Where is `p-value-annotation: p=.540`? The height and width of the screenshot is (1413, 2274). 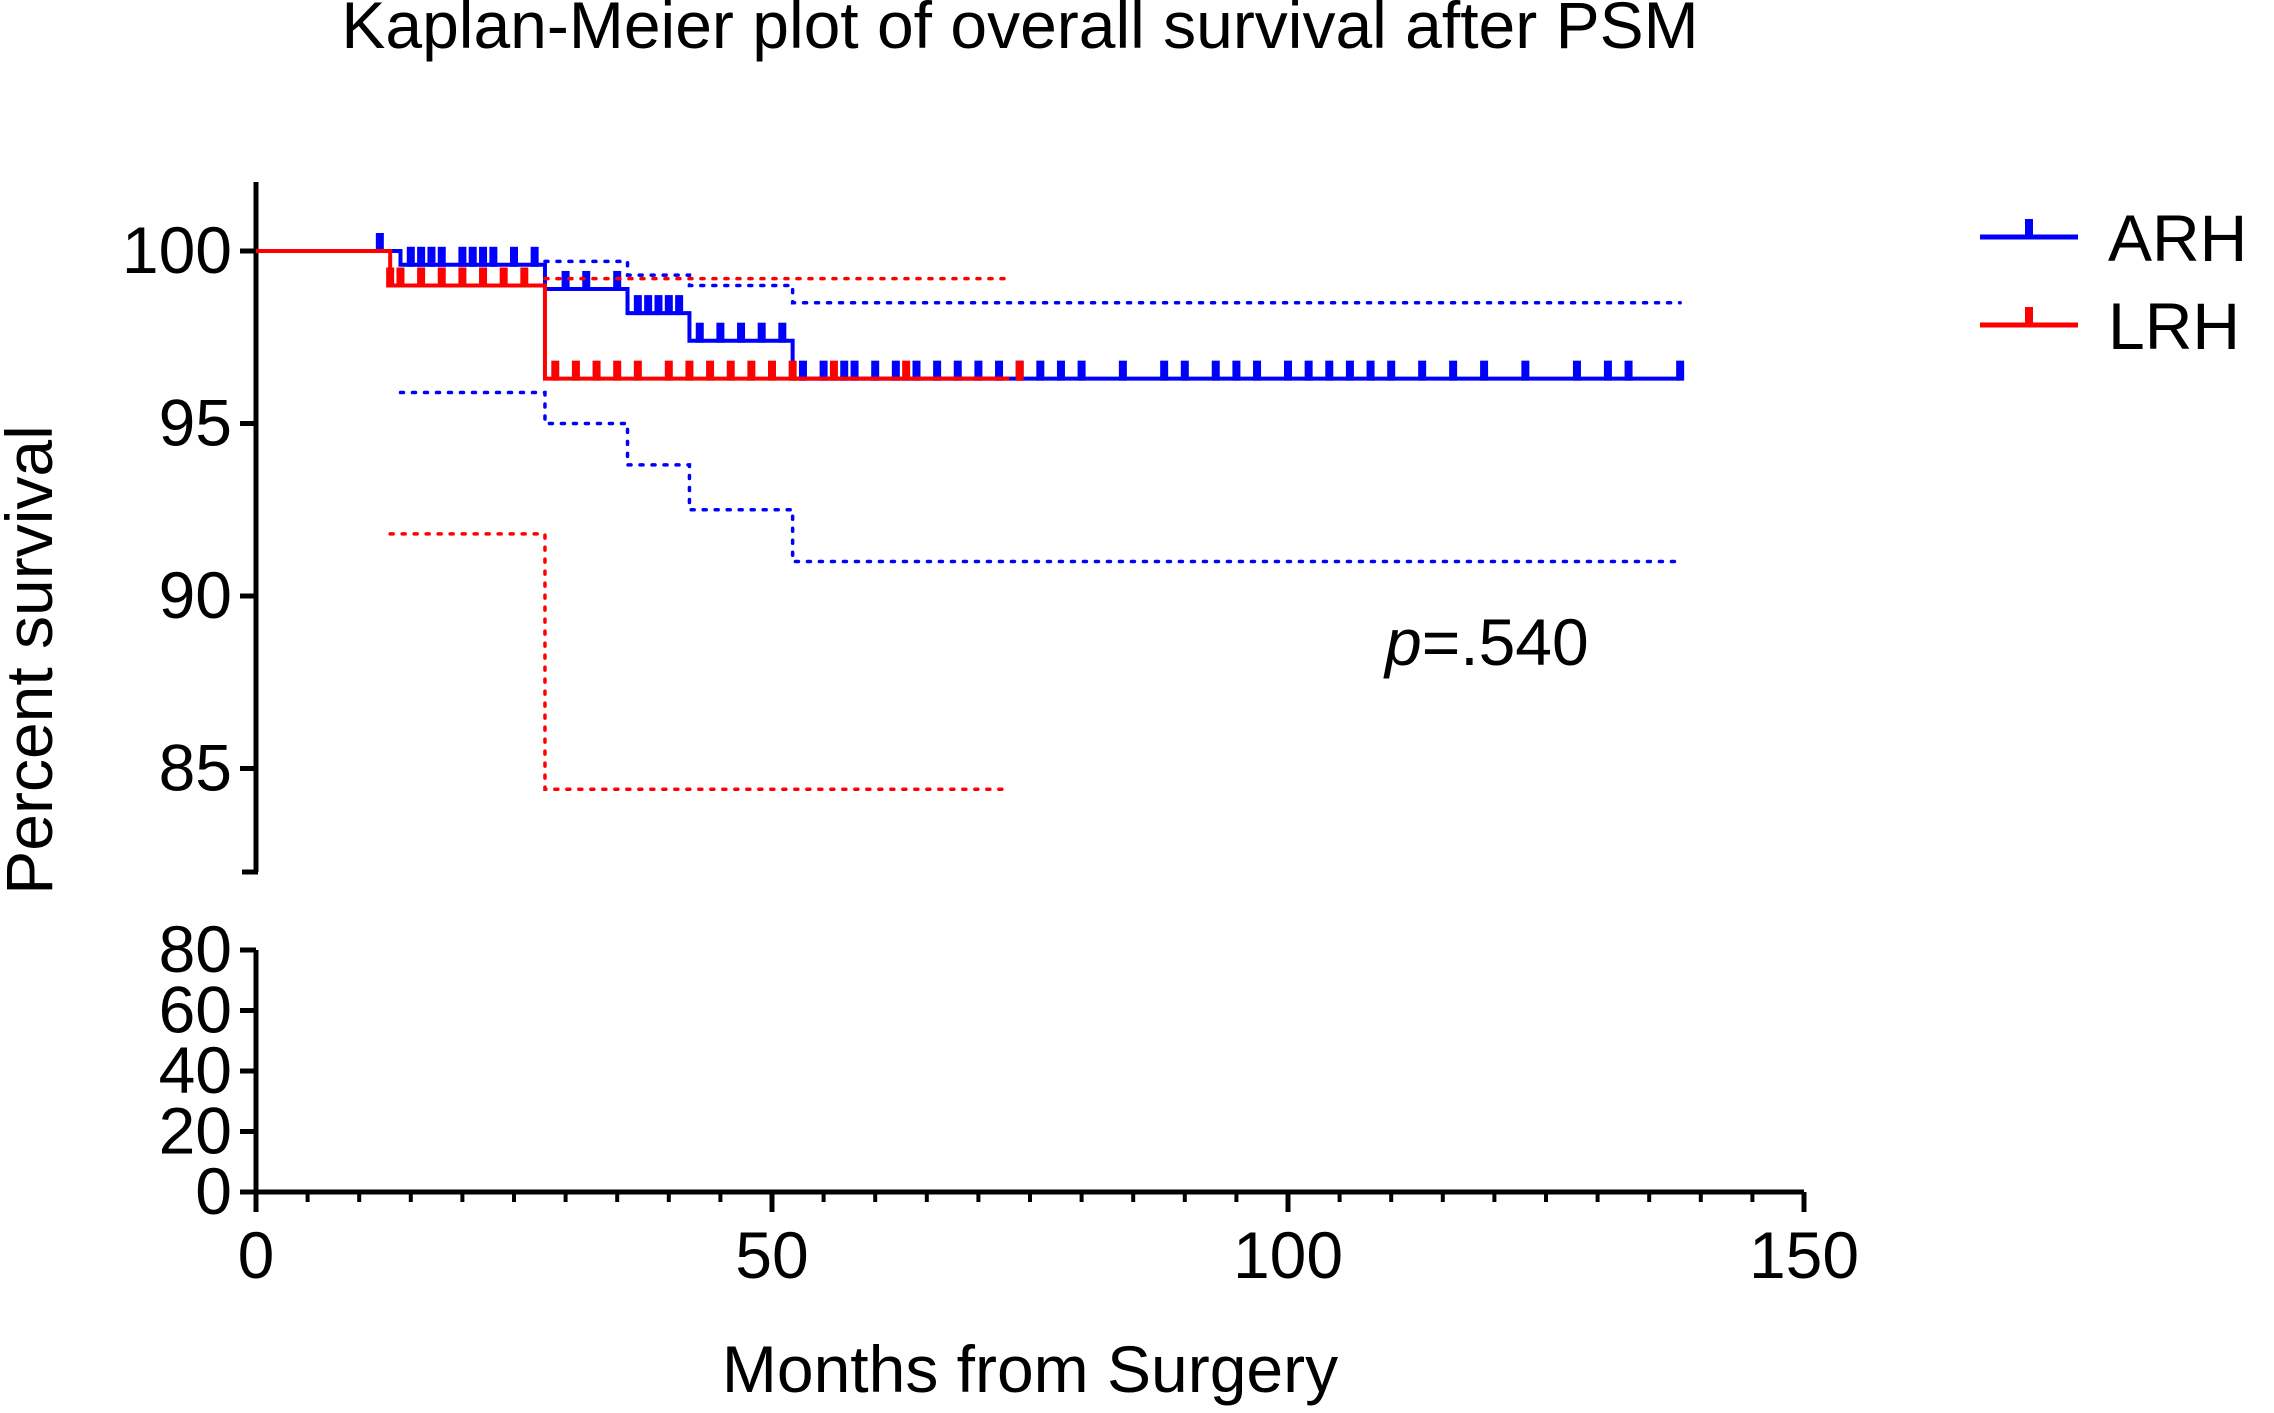 p-value-annotation: p=.540 is located at coordinates (1486, 642).